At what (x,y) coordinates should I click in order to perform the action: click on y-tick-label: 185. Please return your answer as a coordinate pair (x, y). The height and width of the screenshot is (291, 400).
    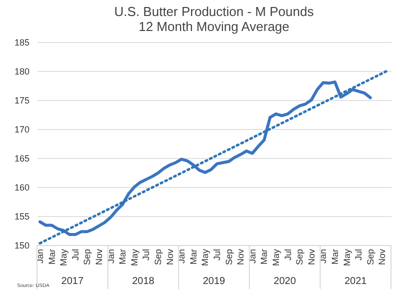
    Looking at the image, I should click on (22, 43).